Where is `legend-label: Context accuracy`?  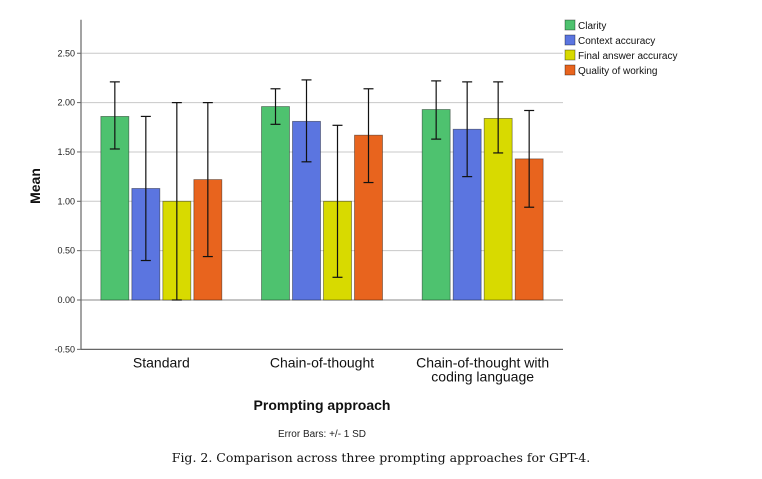 legend-label: Context accuracy is located at coordinates (616, 41).